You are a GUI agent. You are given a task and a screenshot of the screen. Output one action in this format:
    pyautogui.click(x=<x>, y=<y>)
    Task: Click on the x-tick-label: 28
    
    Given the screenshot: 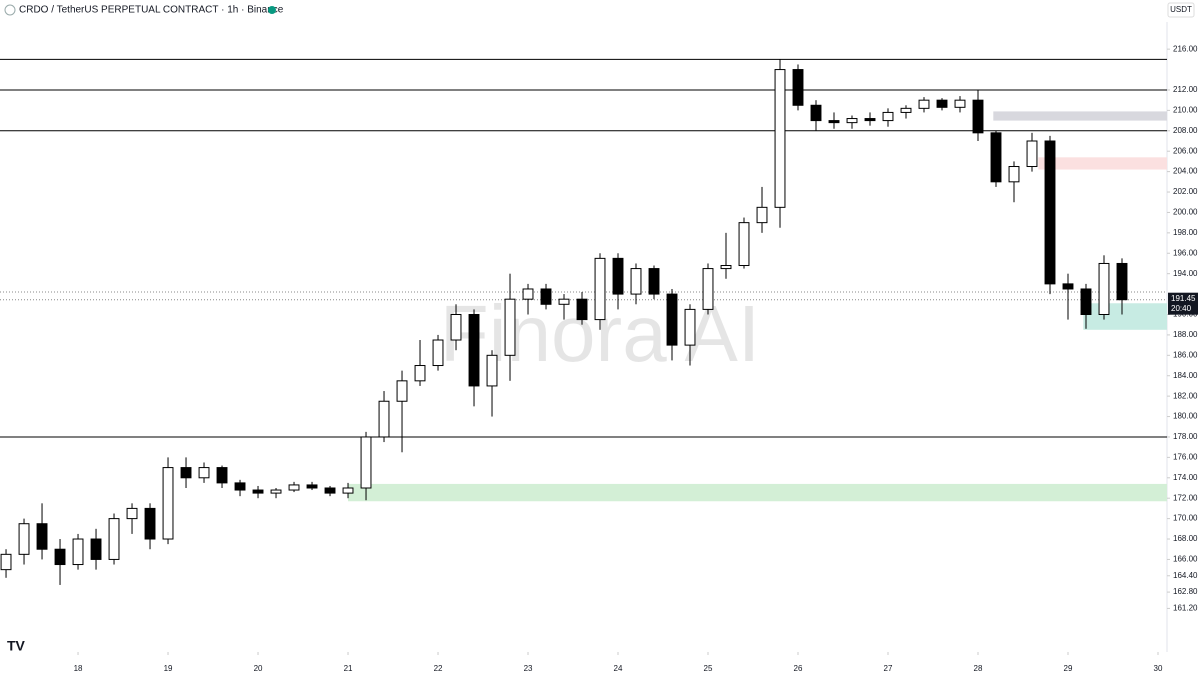 What is the action you would take?
    pyautogui.click(x=978, y=668)
    